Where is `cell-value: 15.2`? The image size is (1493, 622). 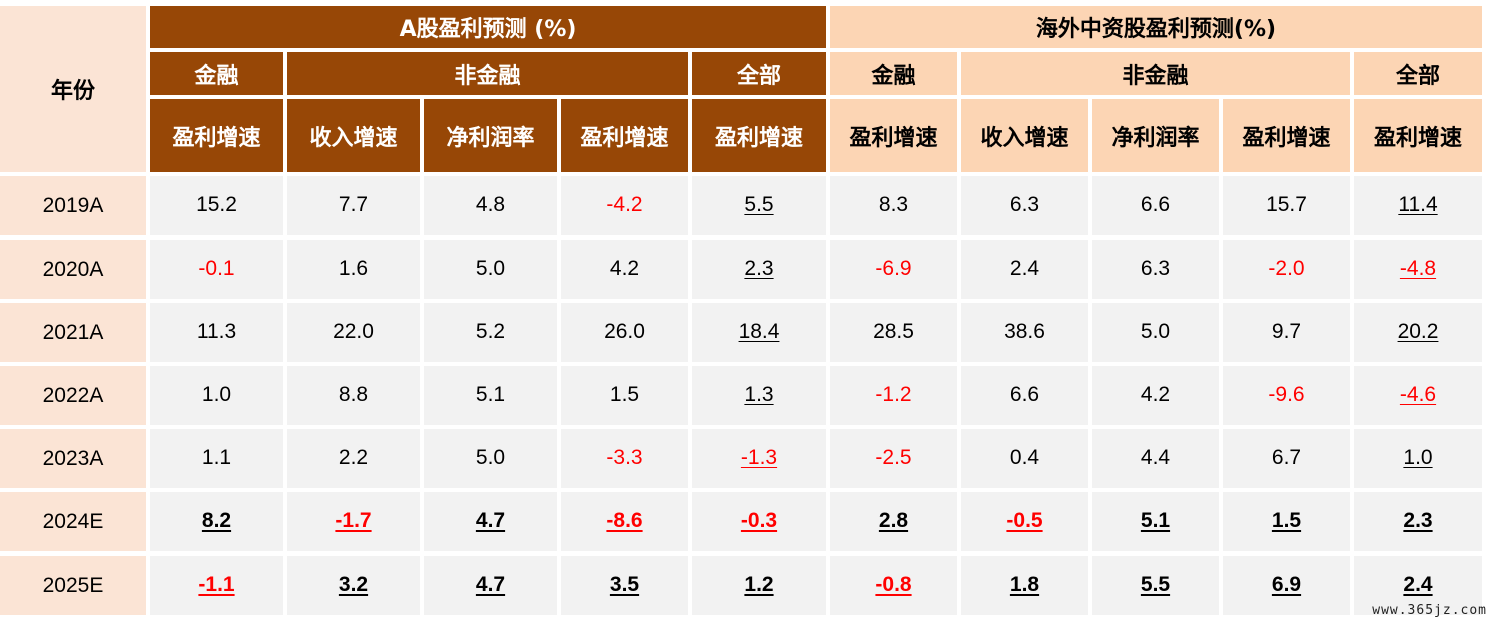 cell-value: 15.2 is located at coordinates (216, 205).